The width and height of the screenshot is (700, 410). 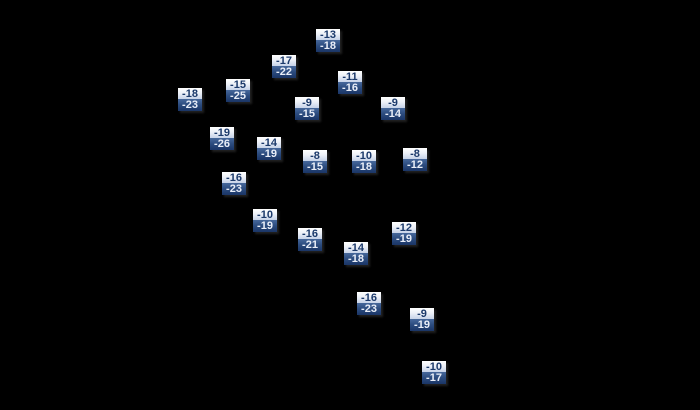 I want to click on high-temp-value: -19, so click(x=222, y=133).